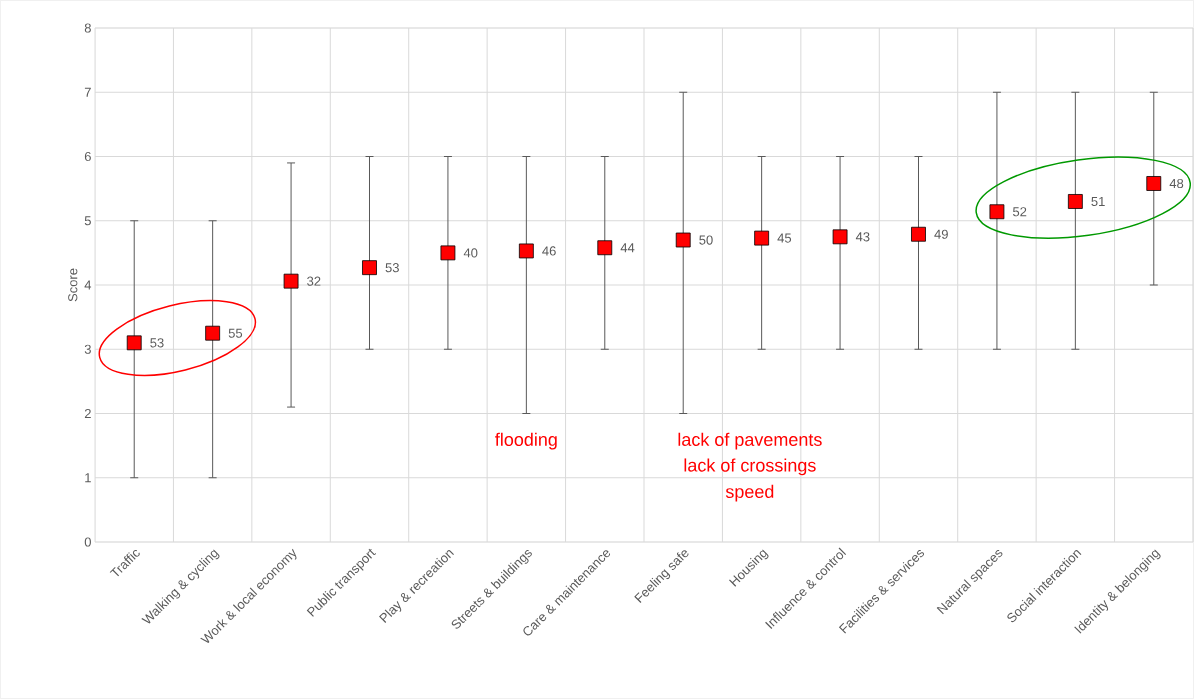 This screenshot has height=699, width=1194. I want to click on annotation: lack of crossings, so click(750, 467).